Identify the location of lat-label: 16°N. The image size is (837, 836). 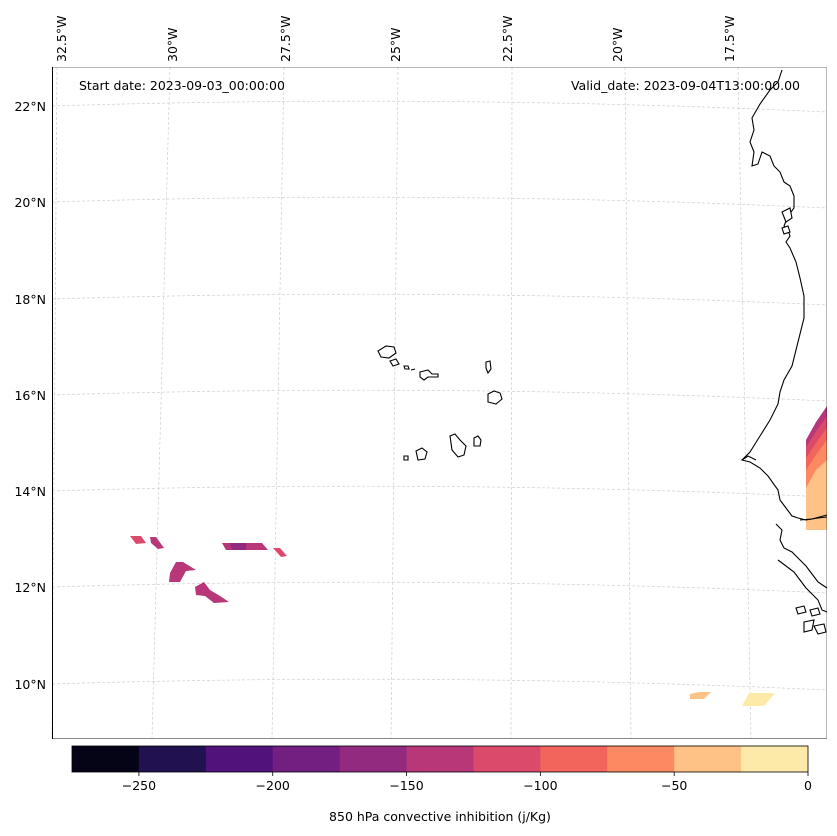
(30, 395).